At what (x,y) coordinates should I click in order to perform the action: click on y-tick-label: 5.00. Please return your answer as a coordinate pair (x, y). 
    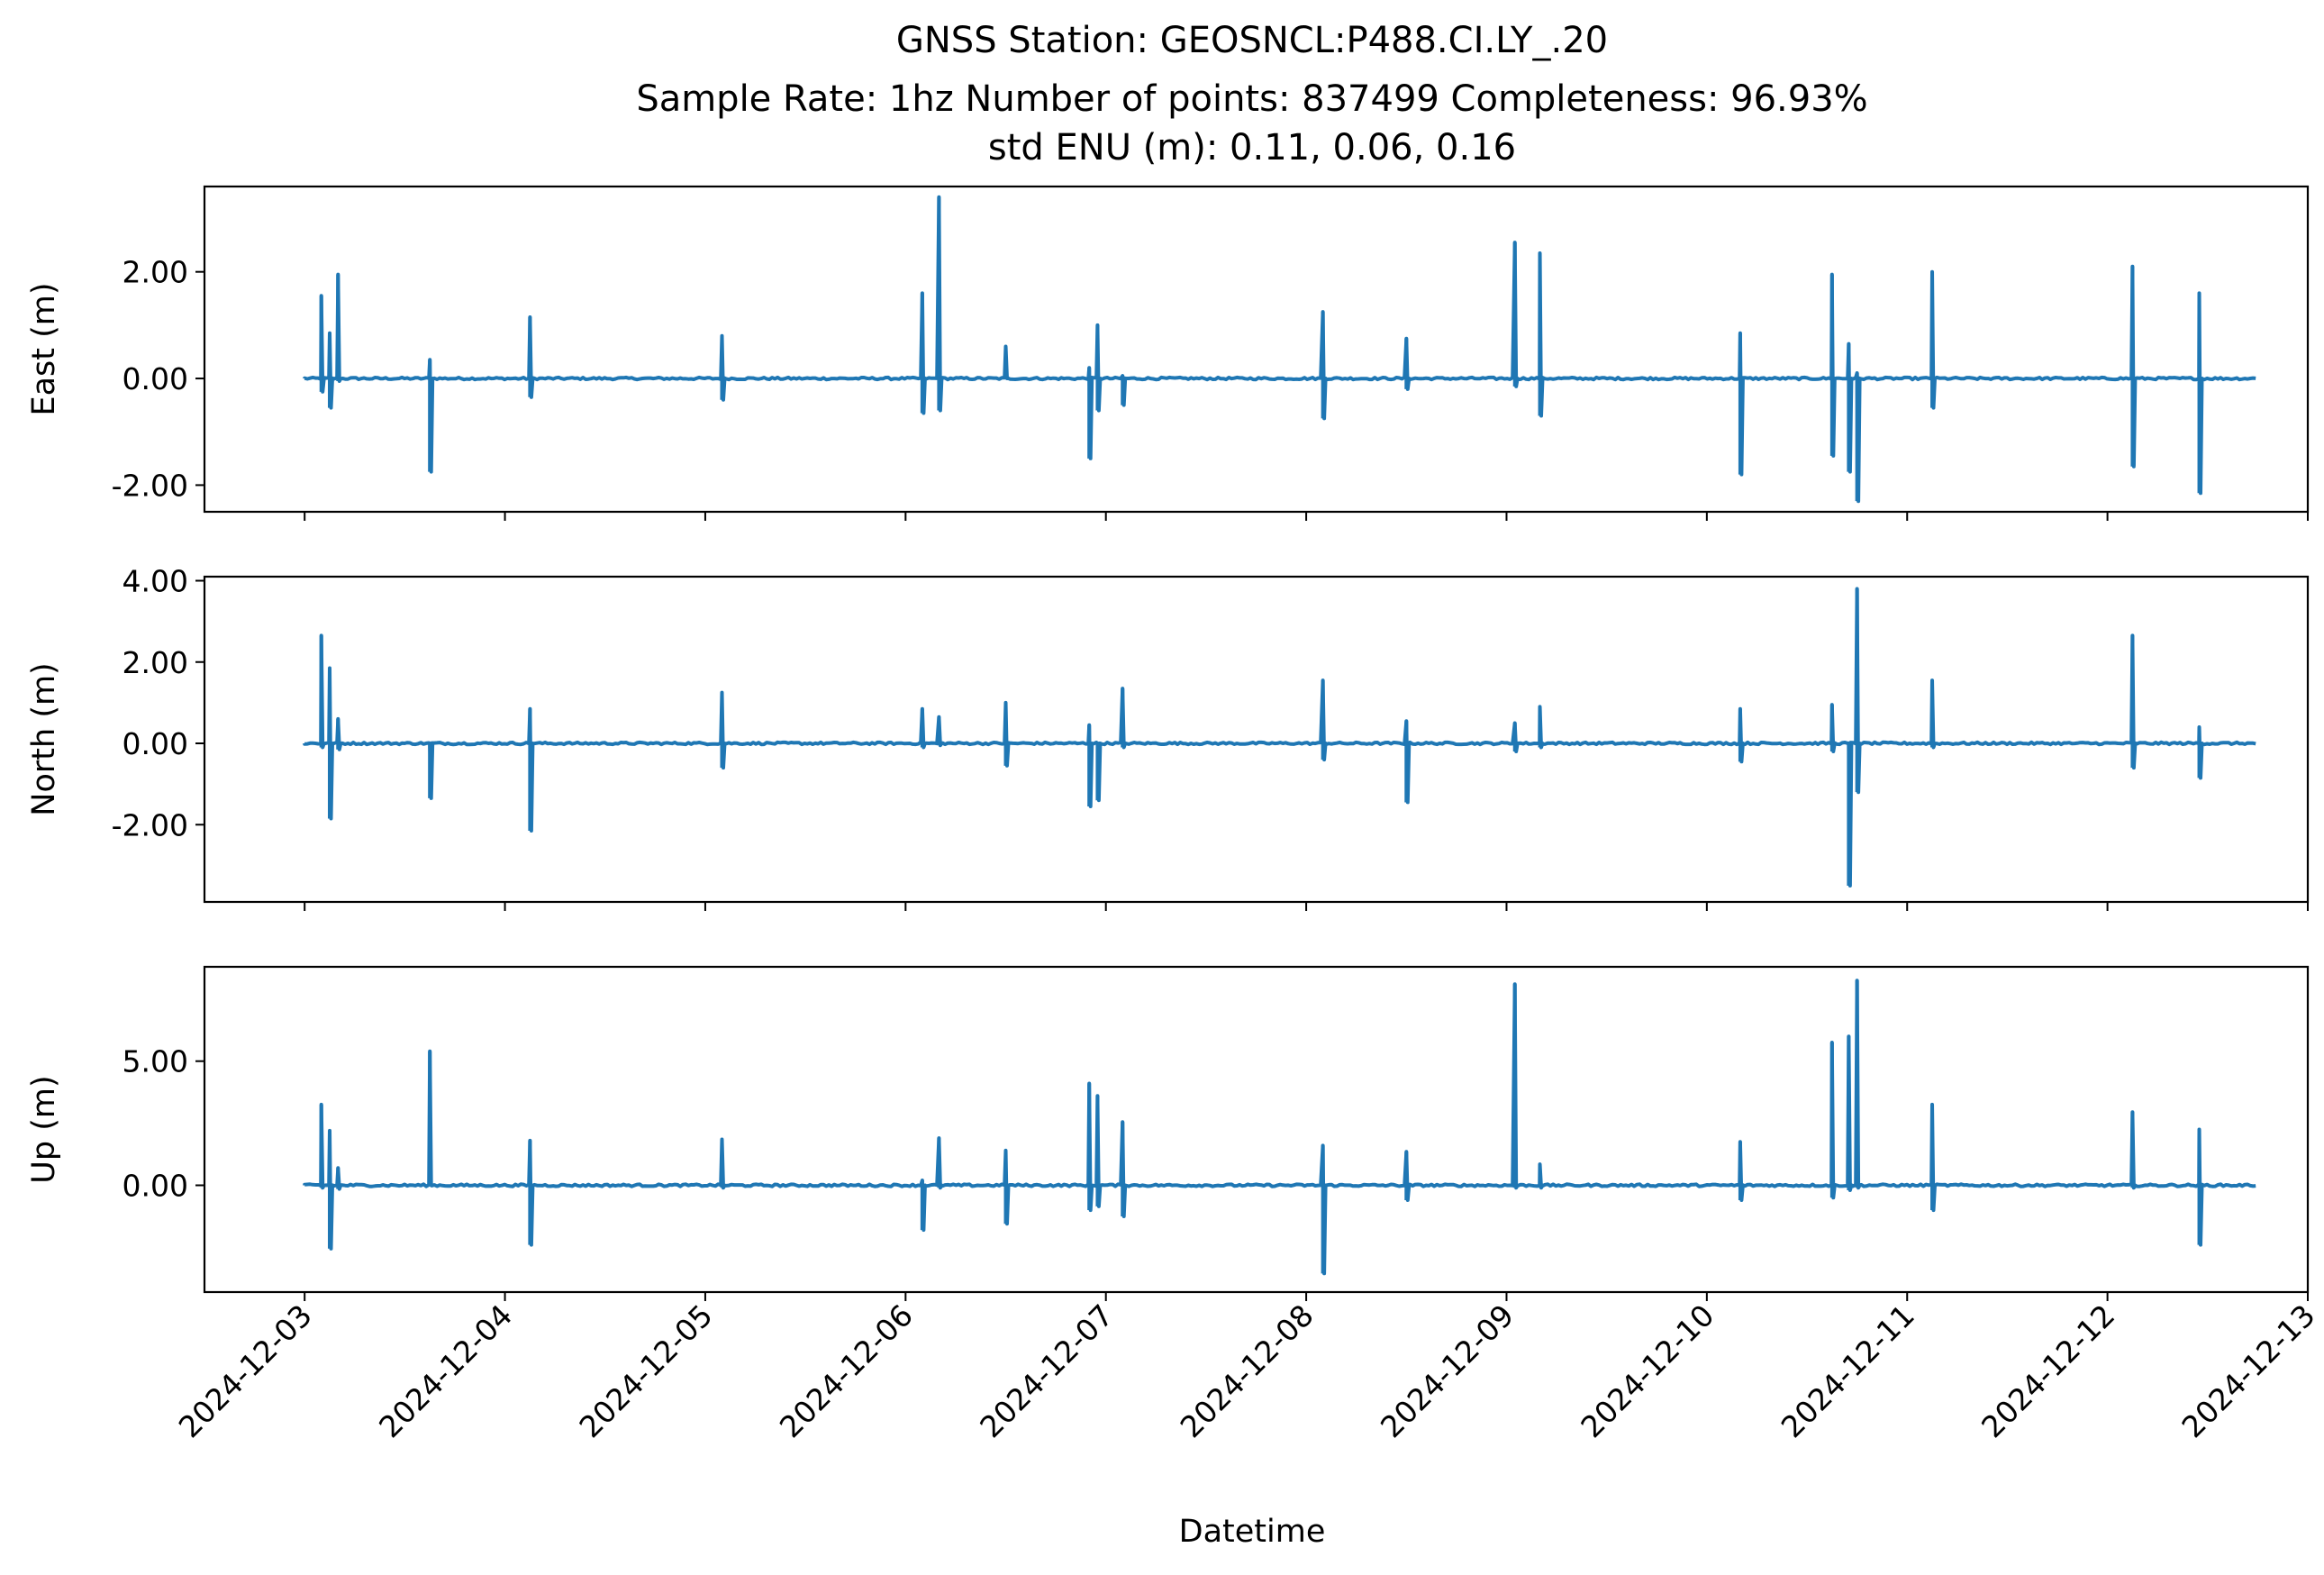
    Looking at the image, I should click on (155, 1061).